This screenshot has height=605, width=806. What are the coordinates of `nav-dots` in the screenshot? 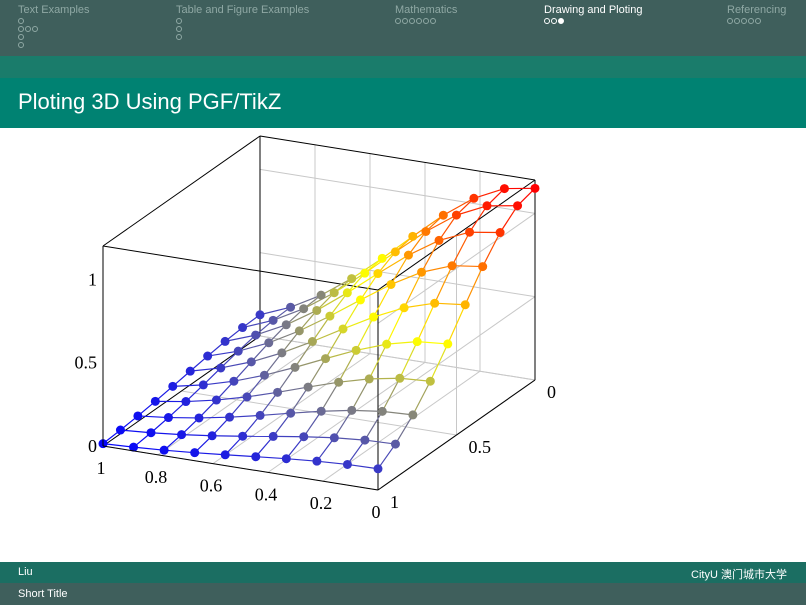 It's located at (756, 22).